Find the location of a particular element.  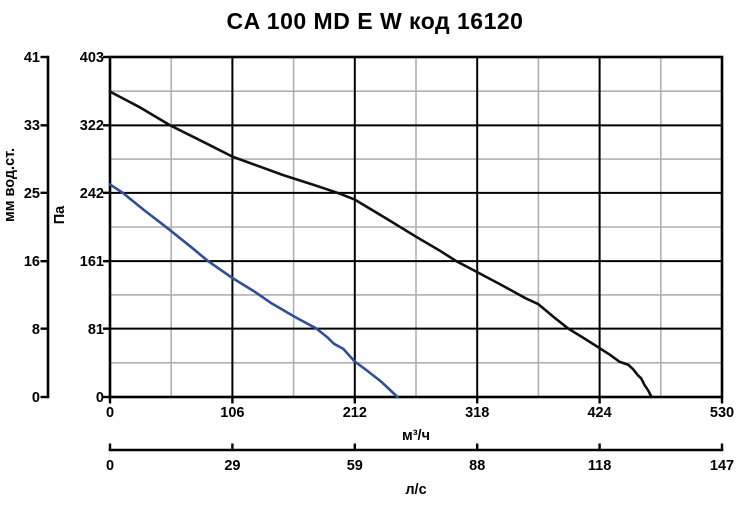

chart-title: CA 100 MD E W код 16120 is located at coordinates (375, 21).